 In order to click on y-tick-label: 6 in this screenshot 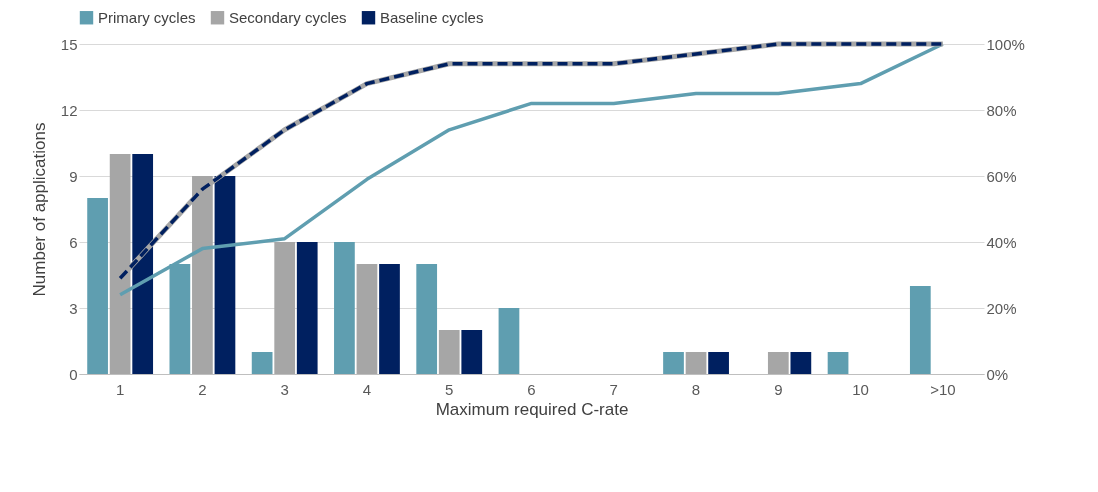, I will do `click(73, 242)`.